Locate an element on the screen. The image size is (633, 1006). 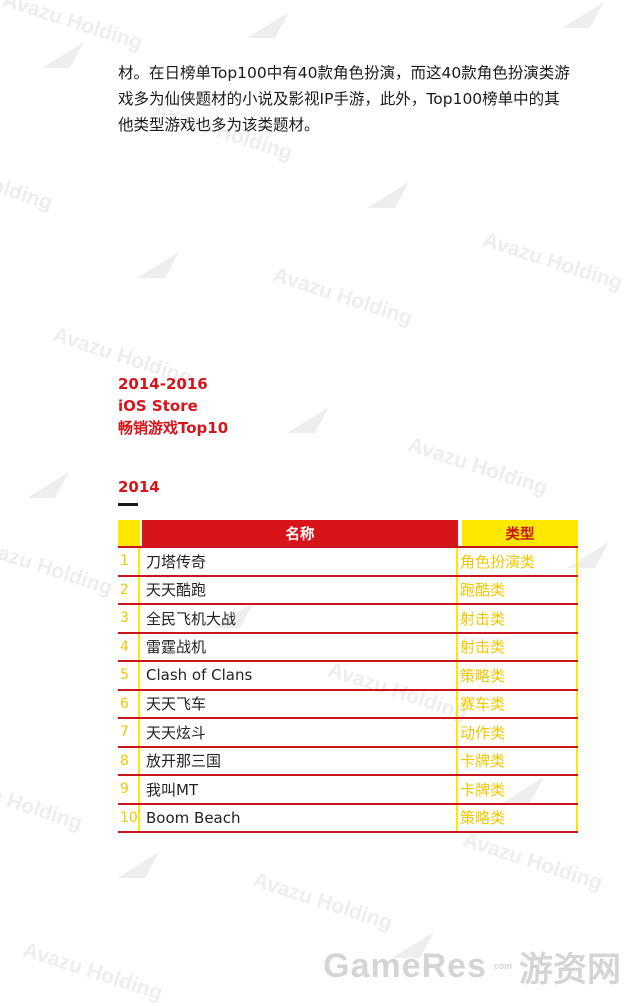
gameres-tld-text: com is located at coordinates (503, 966).